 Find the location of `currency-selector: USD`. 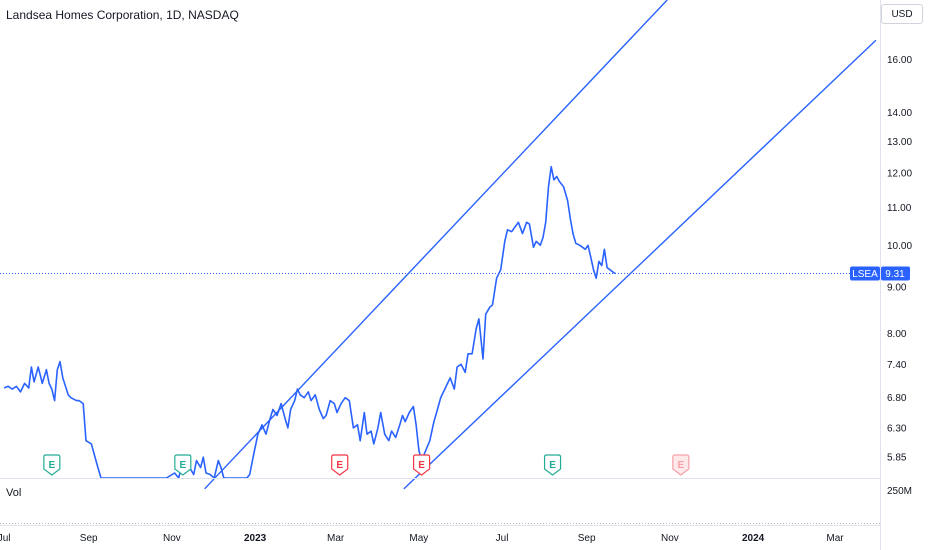

currency-selector: USD is located at coordinates (902, 14).